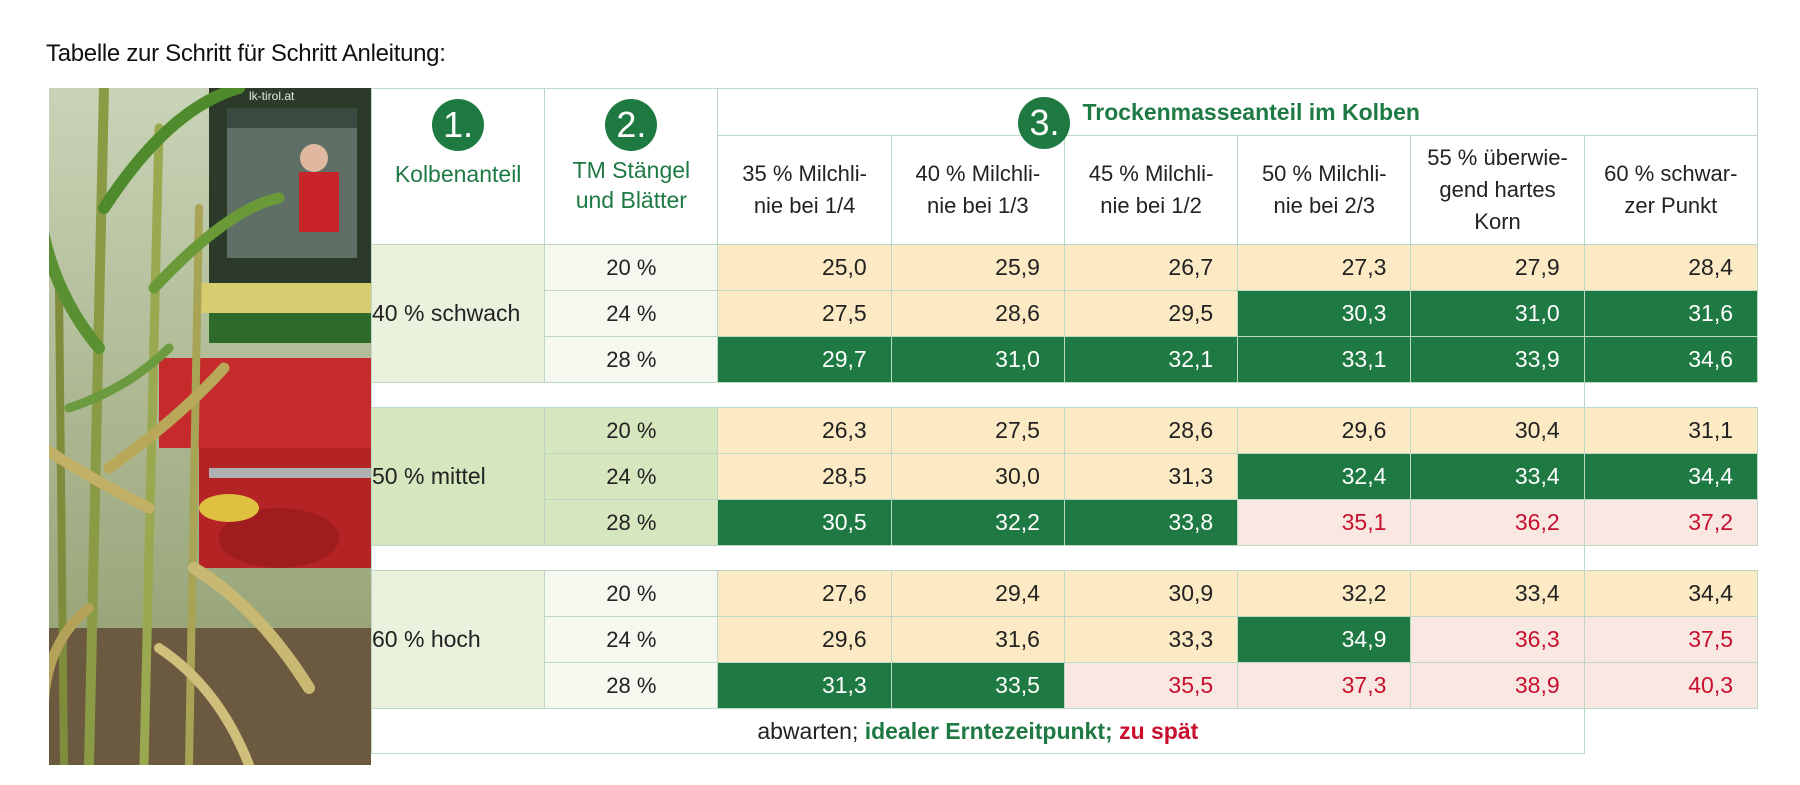  Describe the element at coordinates (977, 685) in the screenshot. I see `dry-matter-cell: 33,5` at that location.